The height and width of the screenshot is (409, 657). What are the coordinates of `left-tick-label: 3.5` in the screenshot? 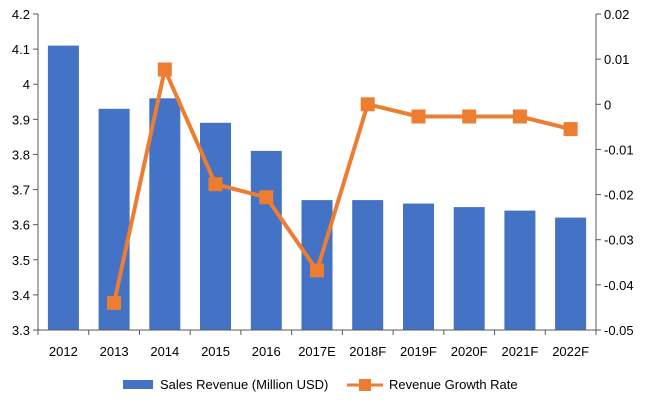 It's located at (21, 260).